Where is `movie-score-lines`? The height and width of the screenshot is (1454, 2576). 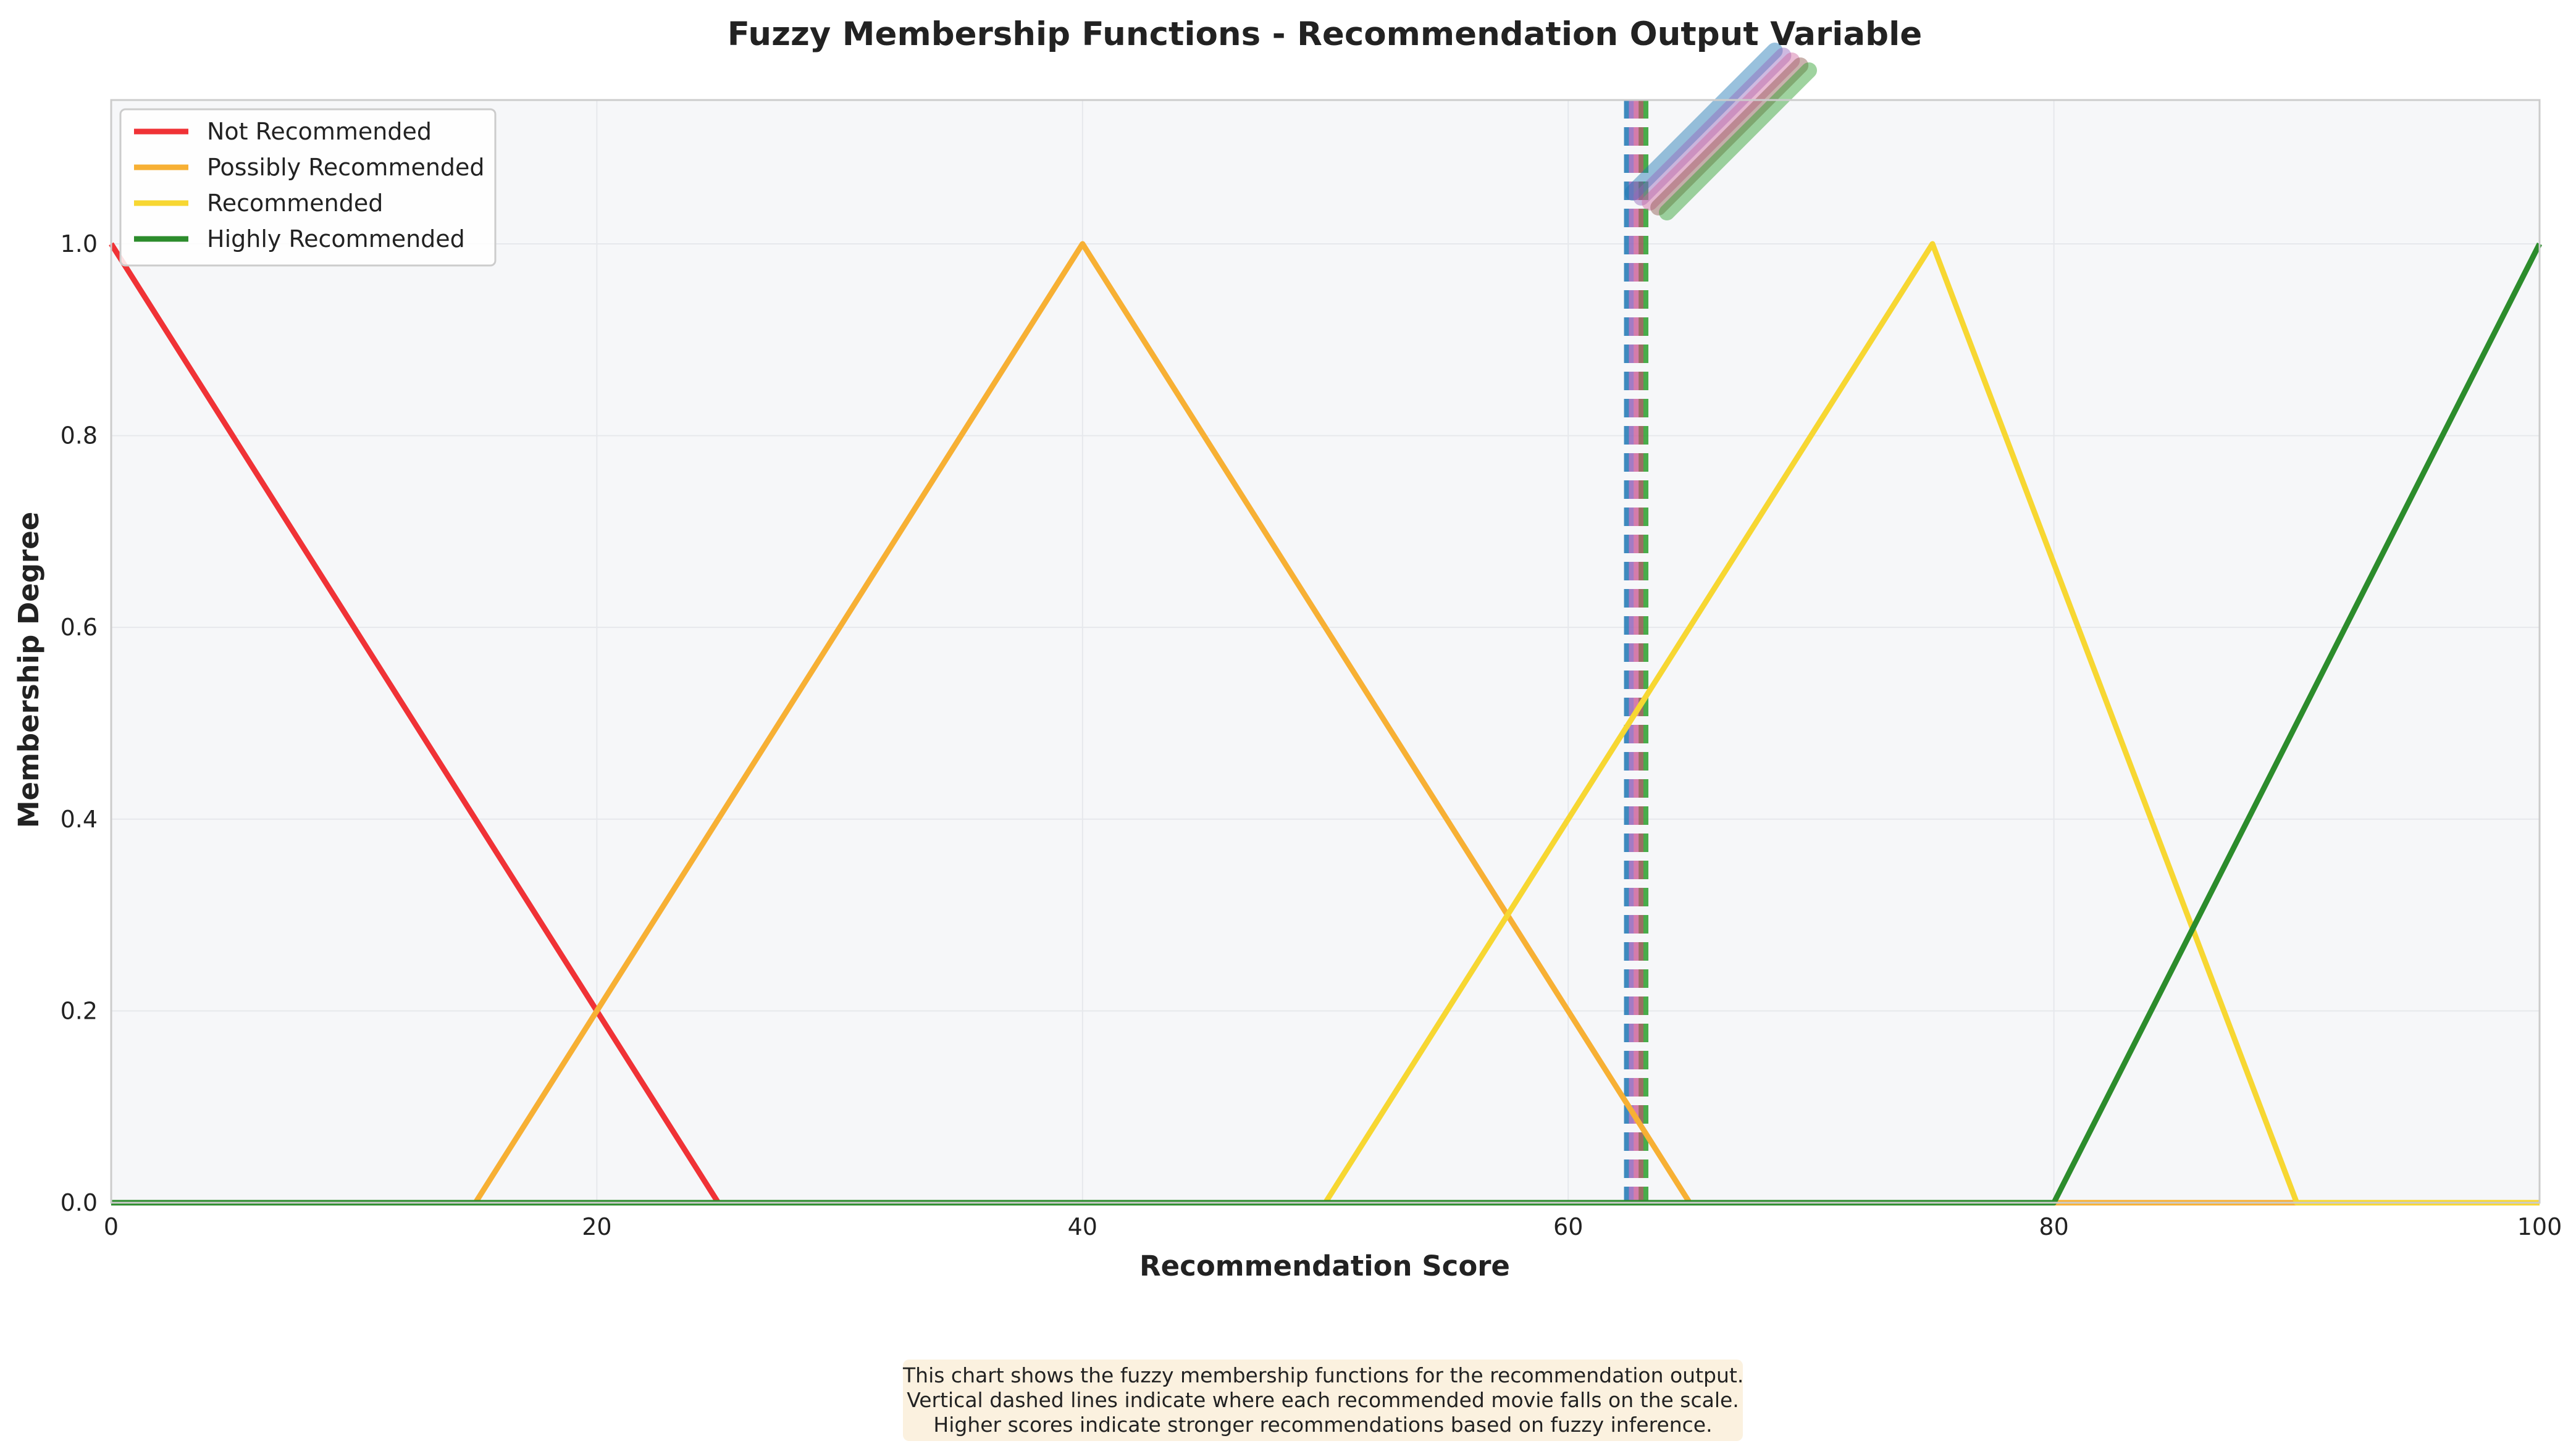
movie-score-lines is located at coordinates (1636, 651).